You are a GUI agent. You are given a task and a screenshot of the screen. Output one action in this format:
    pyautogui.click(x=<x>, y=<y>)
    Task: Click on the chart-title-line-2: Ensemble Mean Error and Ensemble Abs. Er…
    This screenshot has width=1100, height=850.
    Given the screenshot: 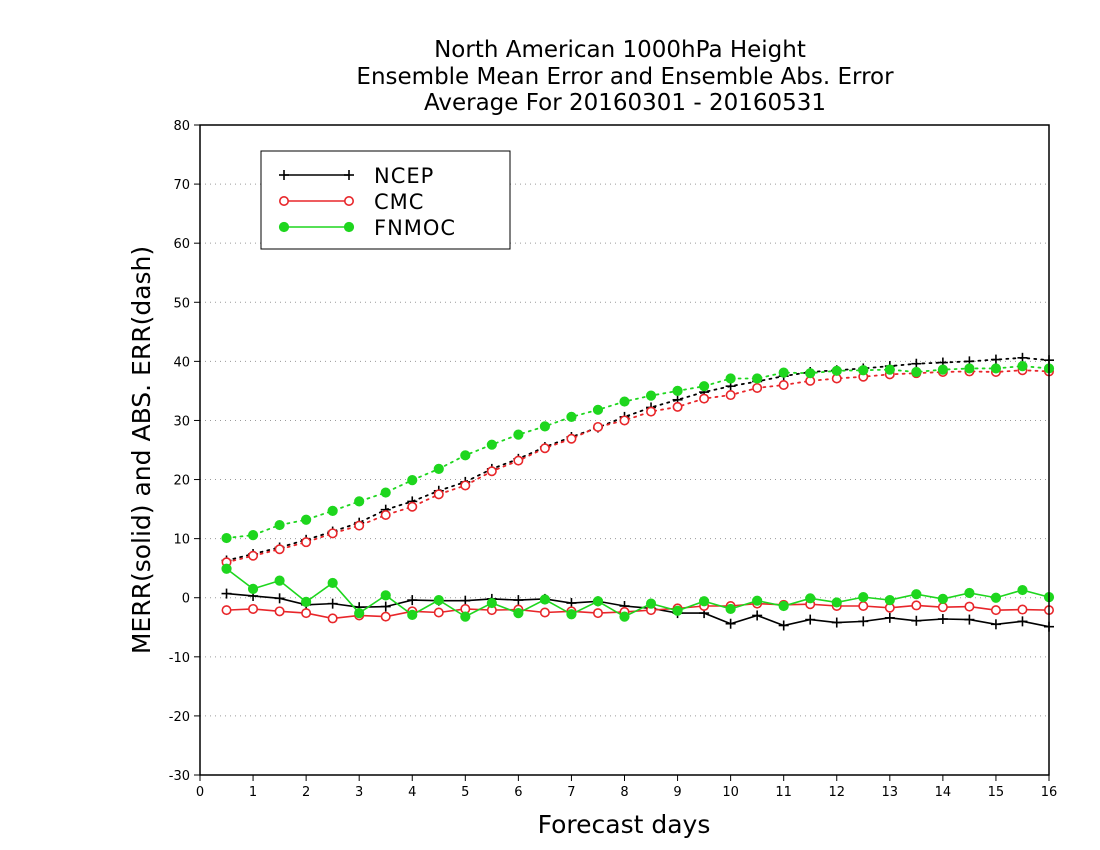 What is the action you would take?
    pyautogui.click(x=625, y=77)
    